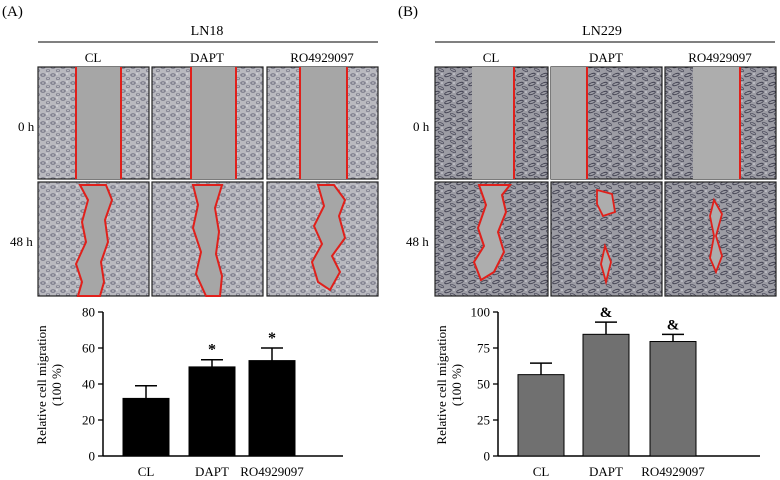 This screenshot has width=780, height=480. What do you see at coordinates (602, 31) in the screenshot?
I see `panel-b-cell-line: LN229` at bounding box center [602, 31].